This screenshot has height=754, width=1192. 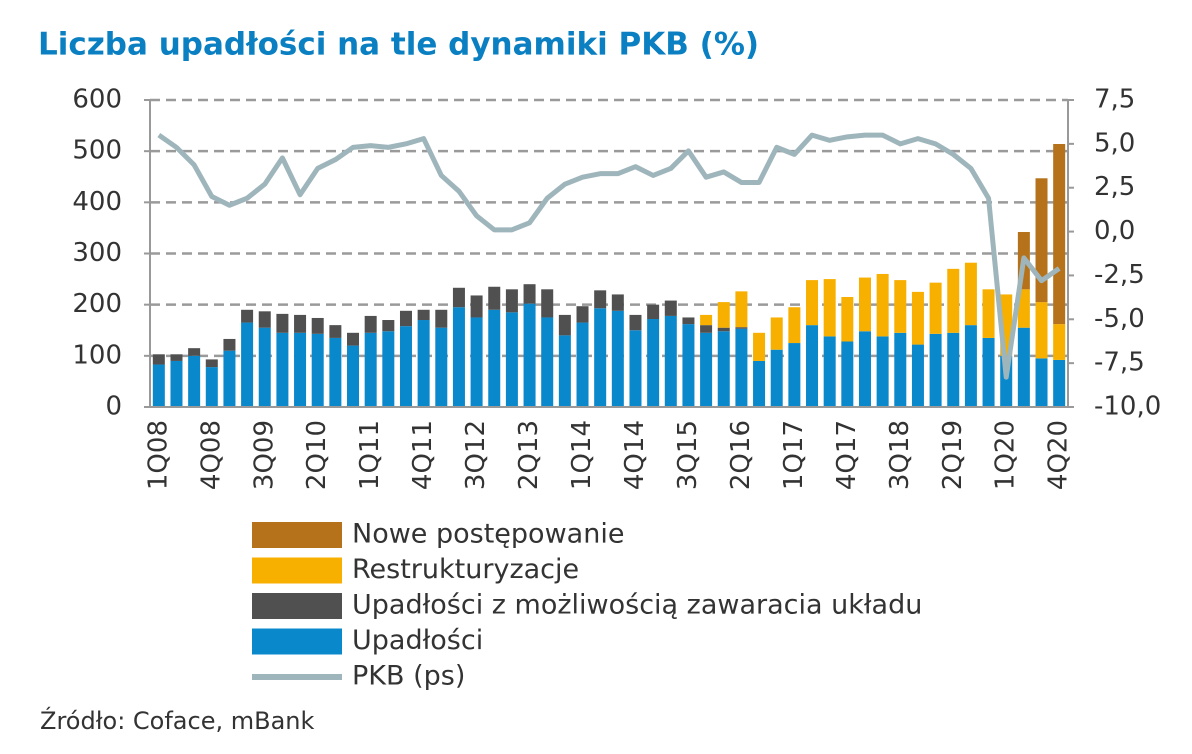 What do you see at coordinates (297, 606) in the screenshot?
I see `legend-swatch` at bounding box center [297, 606].